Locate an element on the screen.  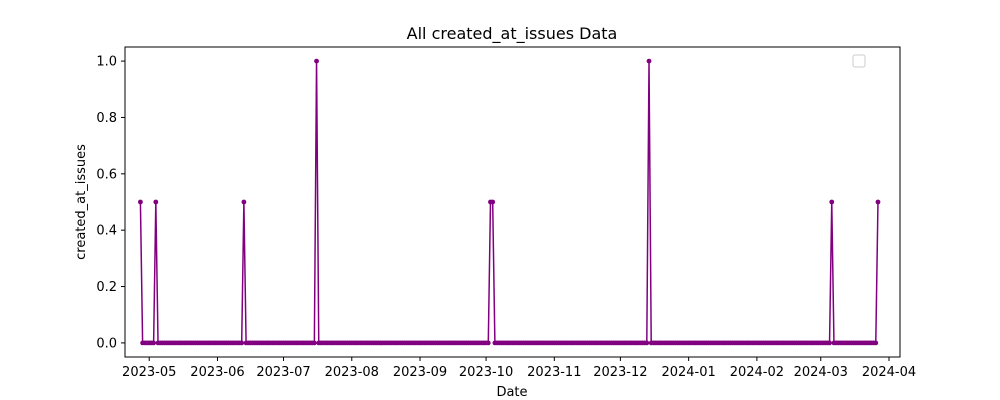
x-tick-label: 2024-03 is located at coordinates (821, 372).